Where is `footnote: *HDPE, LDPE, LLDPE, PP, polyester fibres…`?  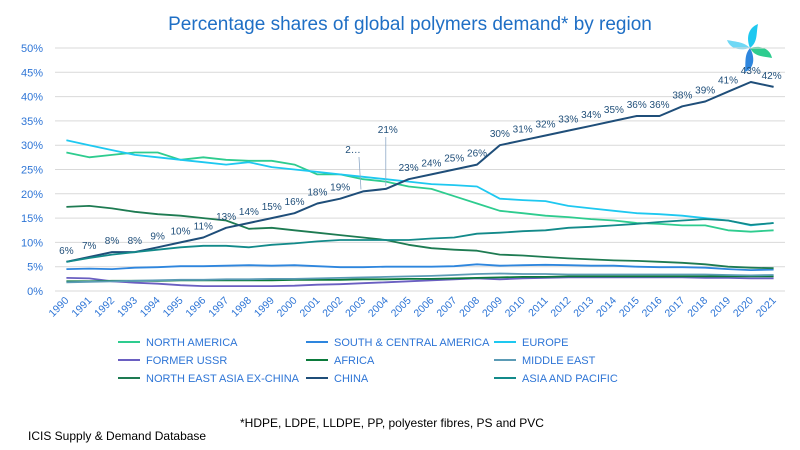
footnote: *HDPE, LDPE, LLDPE, PP, polyester fibres… is located at coordinates (392, 423).